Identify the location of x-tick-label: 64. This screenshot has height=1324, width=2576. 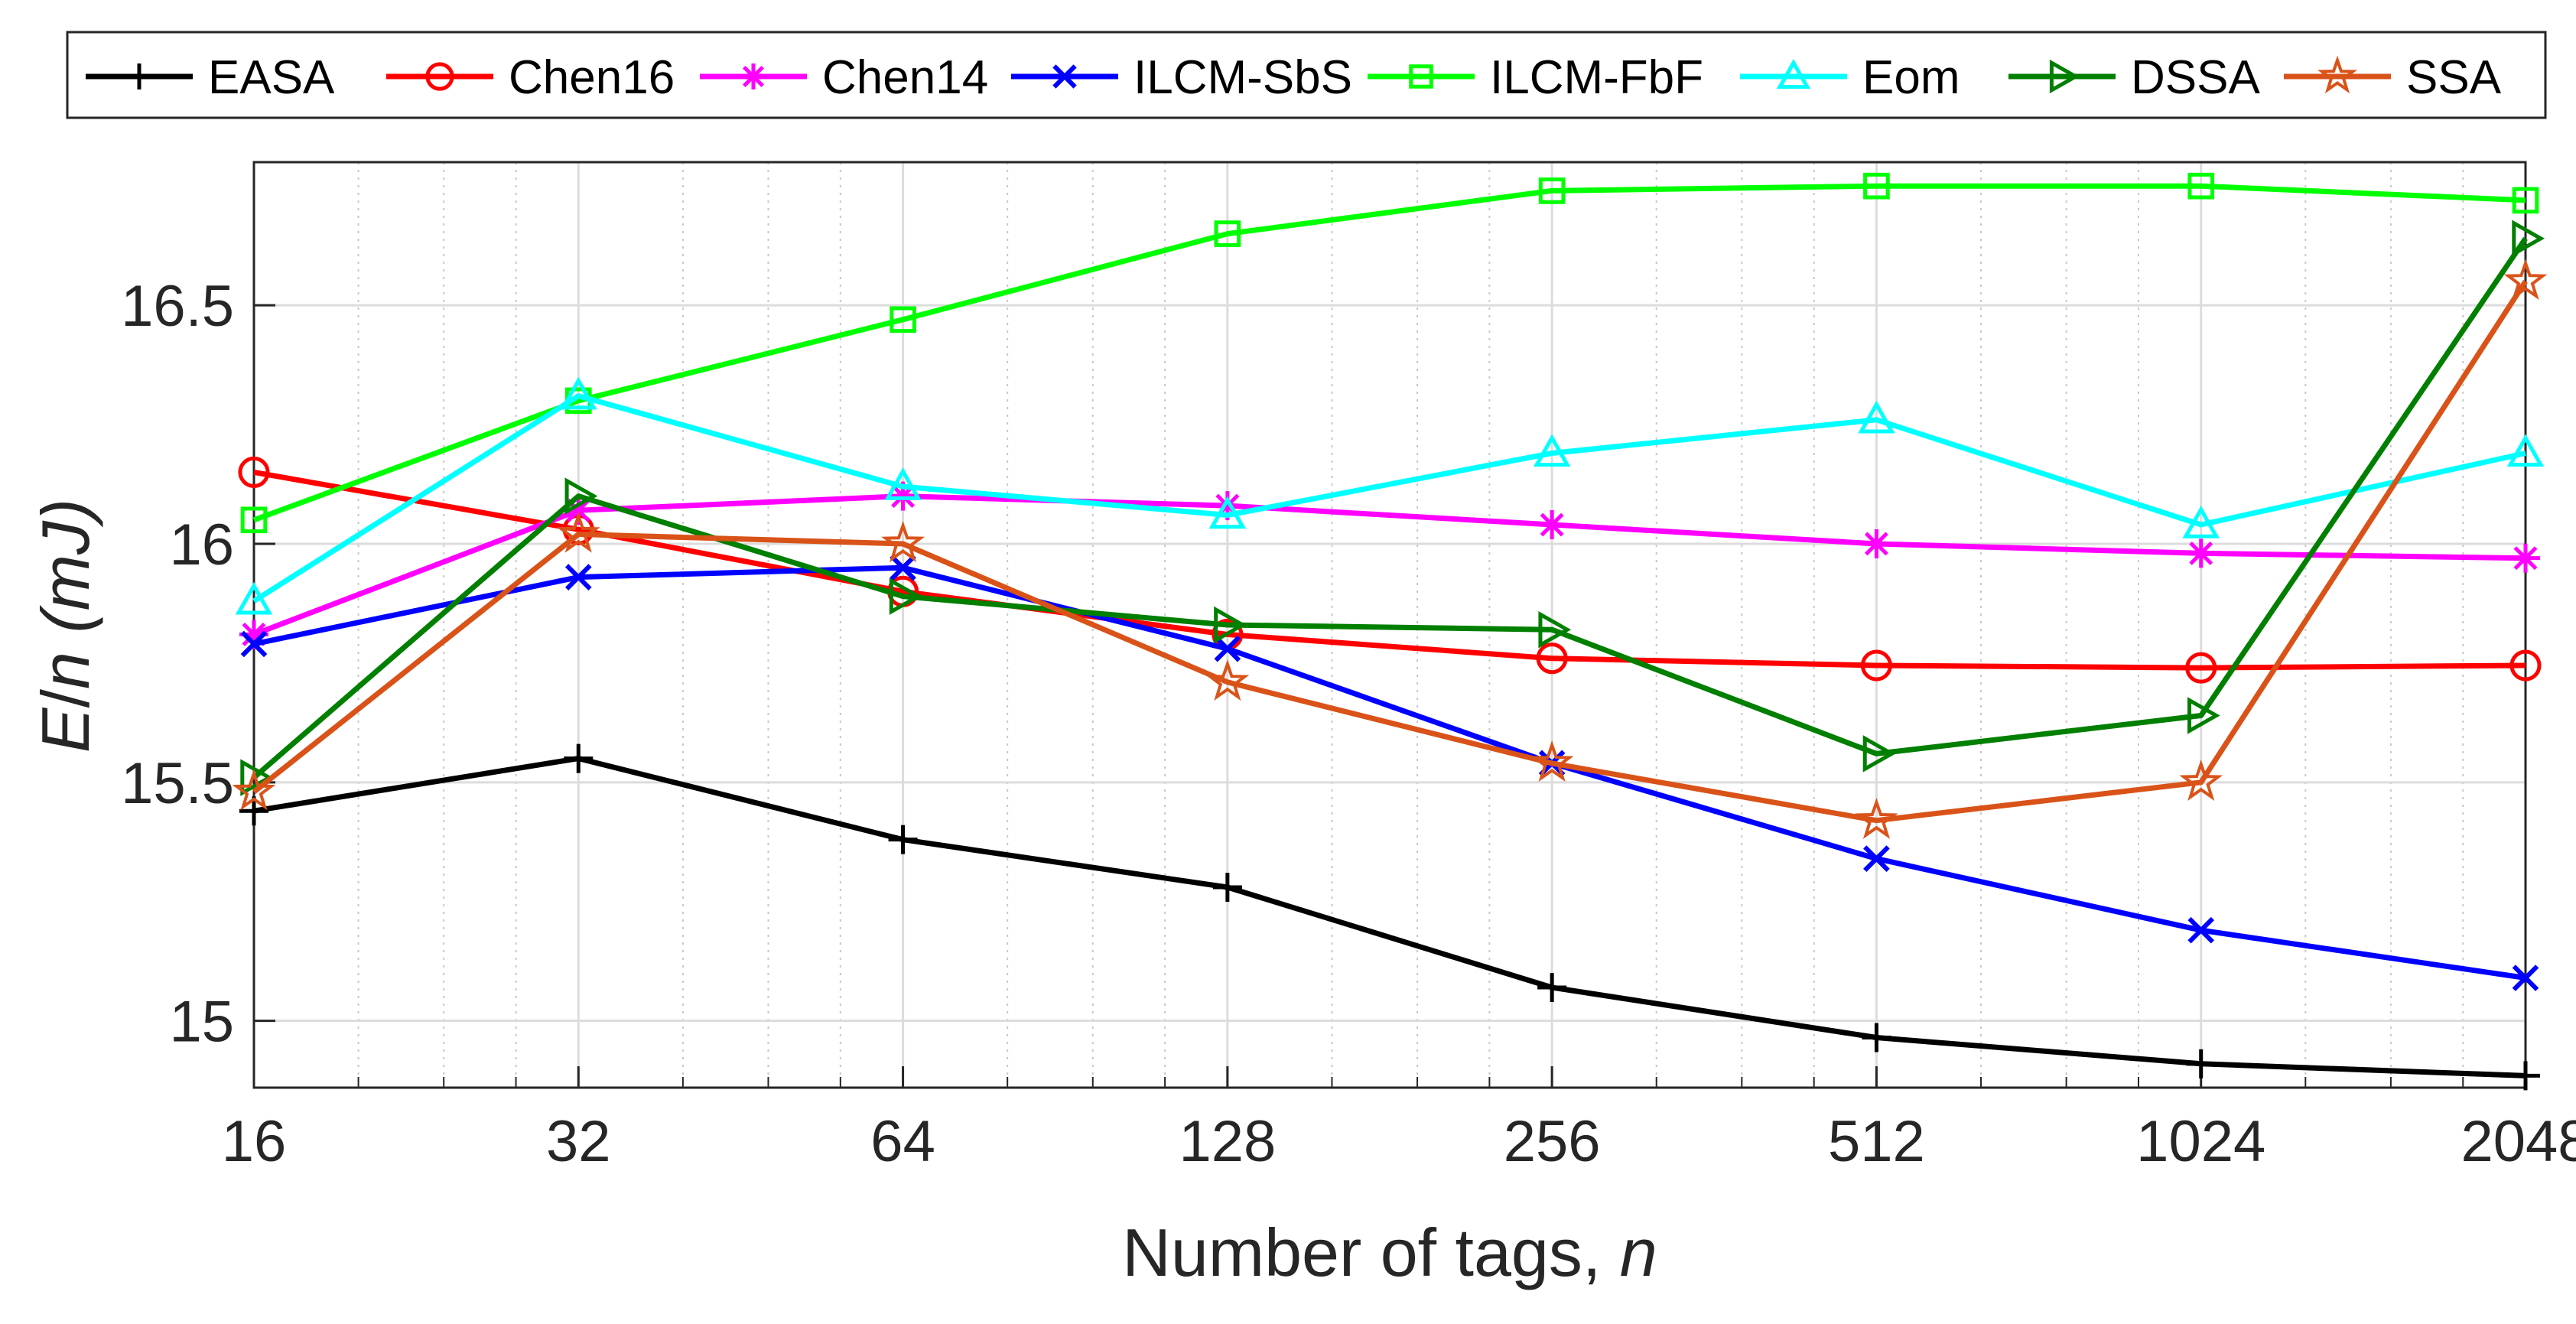
(902, 1141).